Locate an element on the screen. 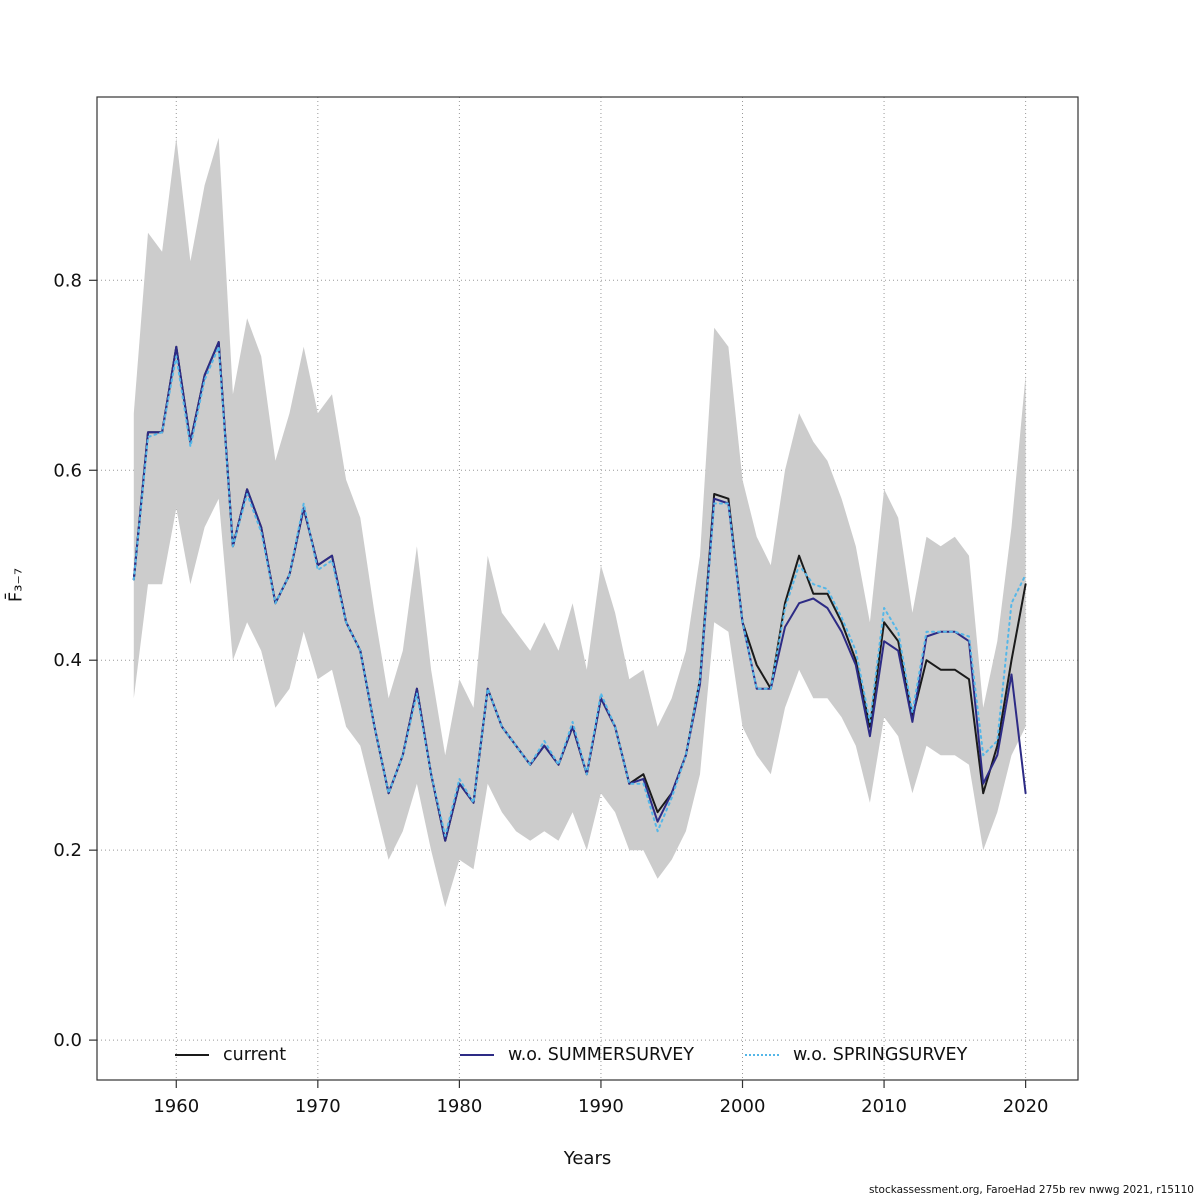 The image size is (1200, 1200). svg-text: 2000 is located at coordinates (743, 1106).